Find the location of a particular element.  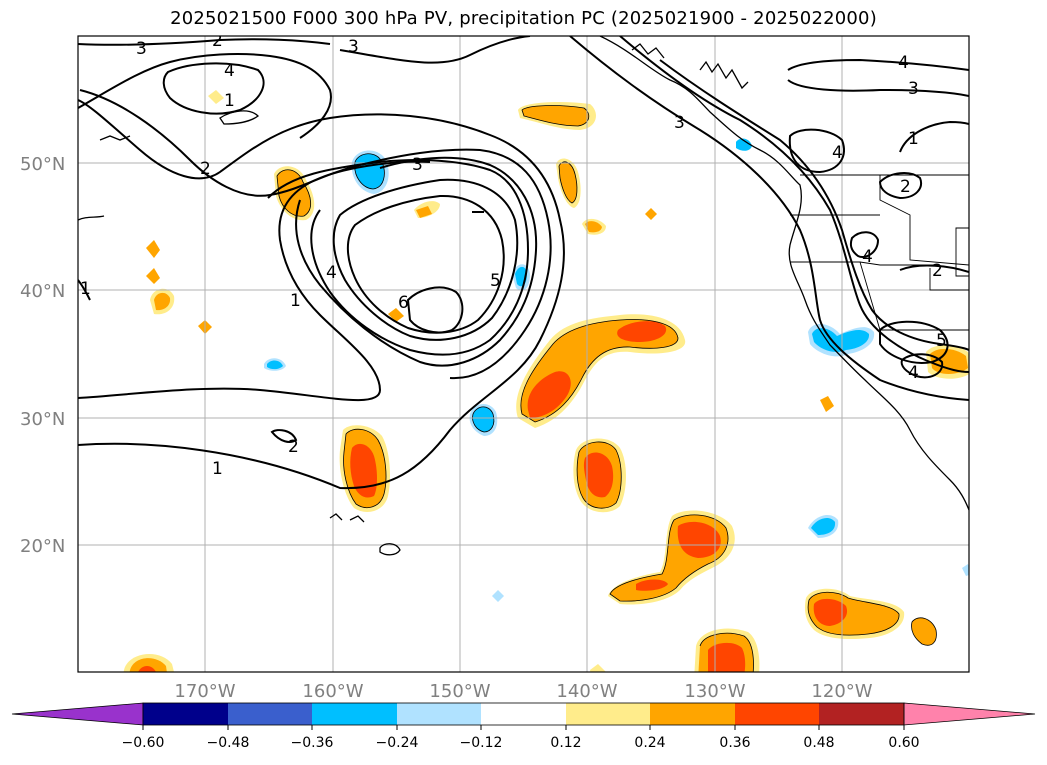

lon-label: 150°W is located at coordinates (459, 691).